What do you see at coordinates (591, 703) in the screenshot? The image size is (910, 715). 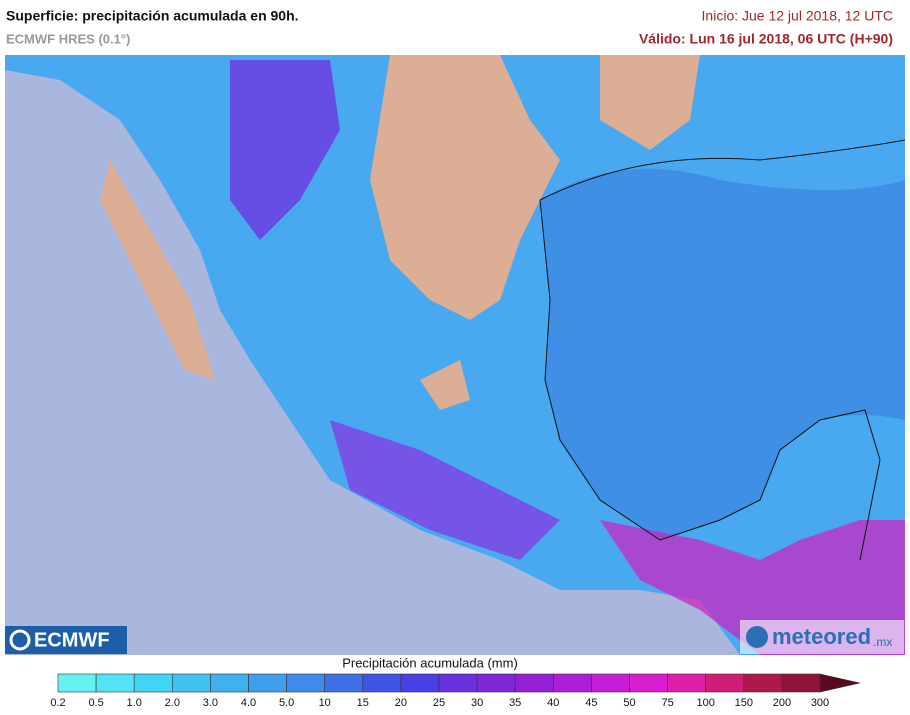 I see `legend-tick-label: 45` at bounding box center [591, 703].